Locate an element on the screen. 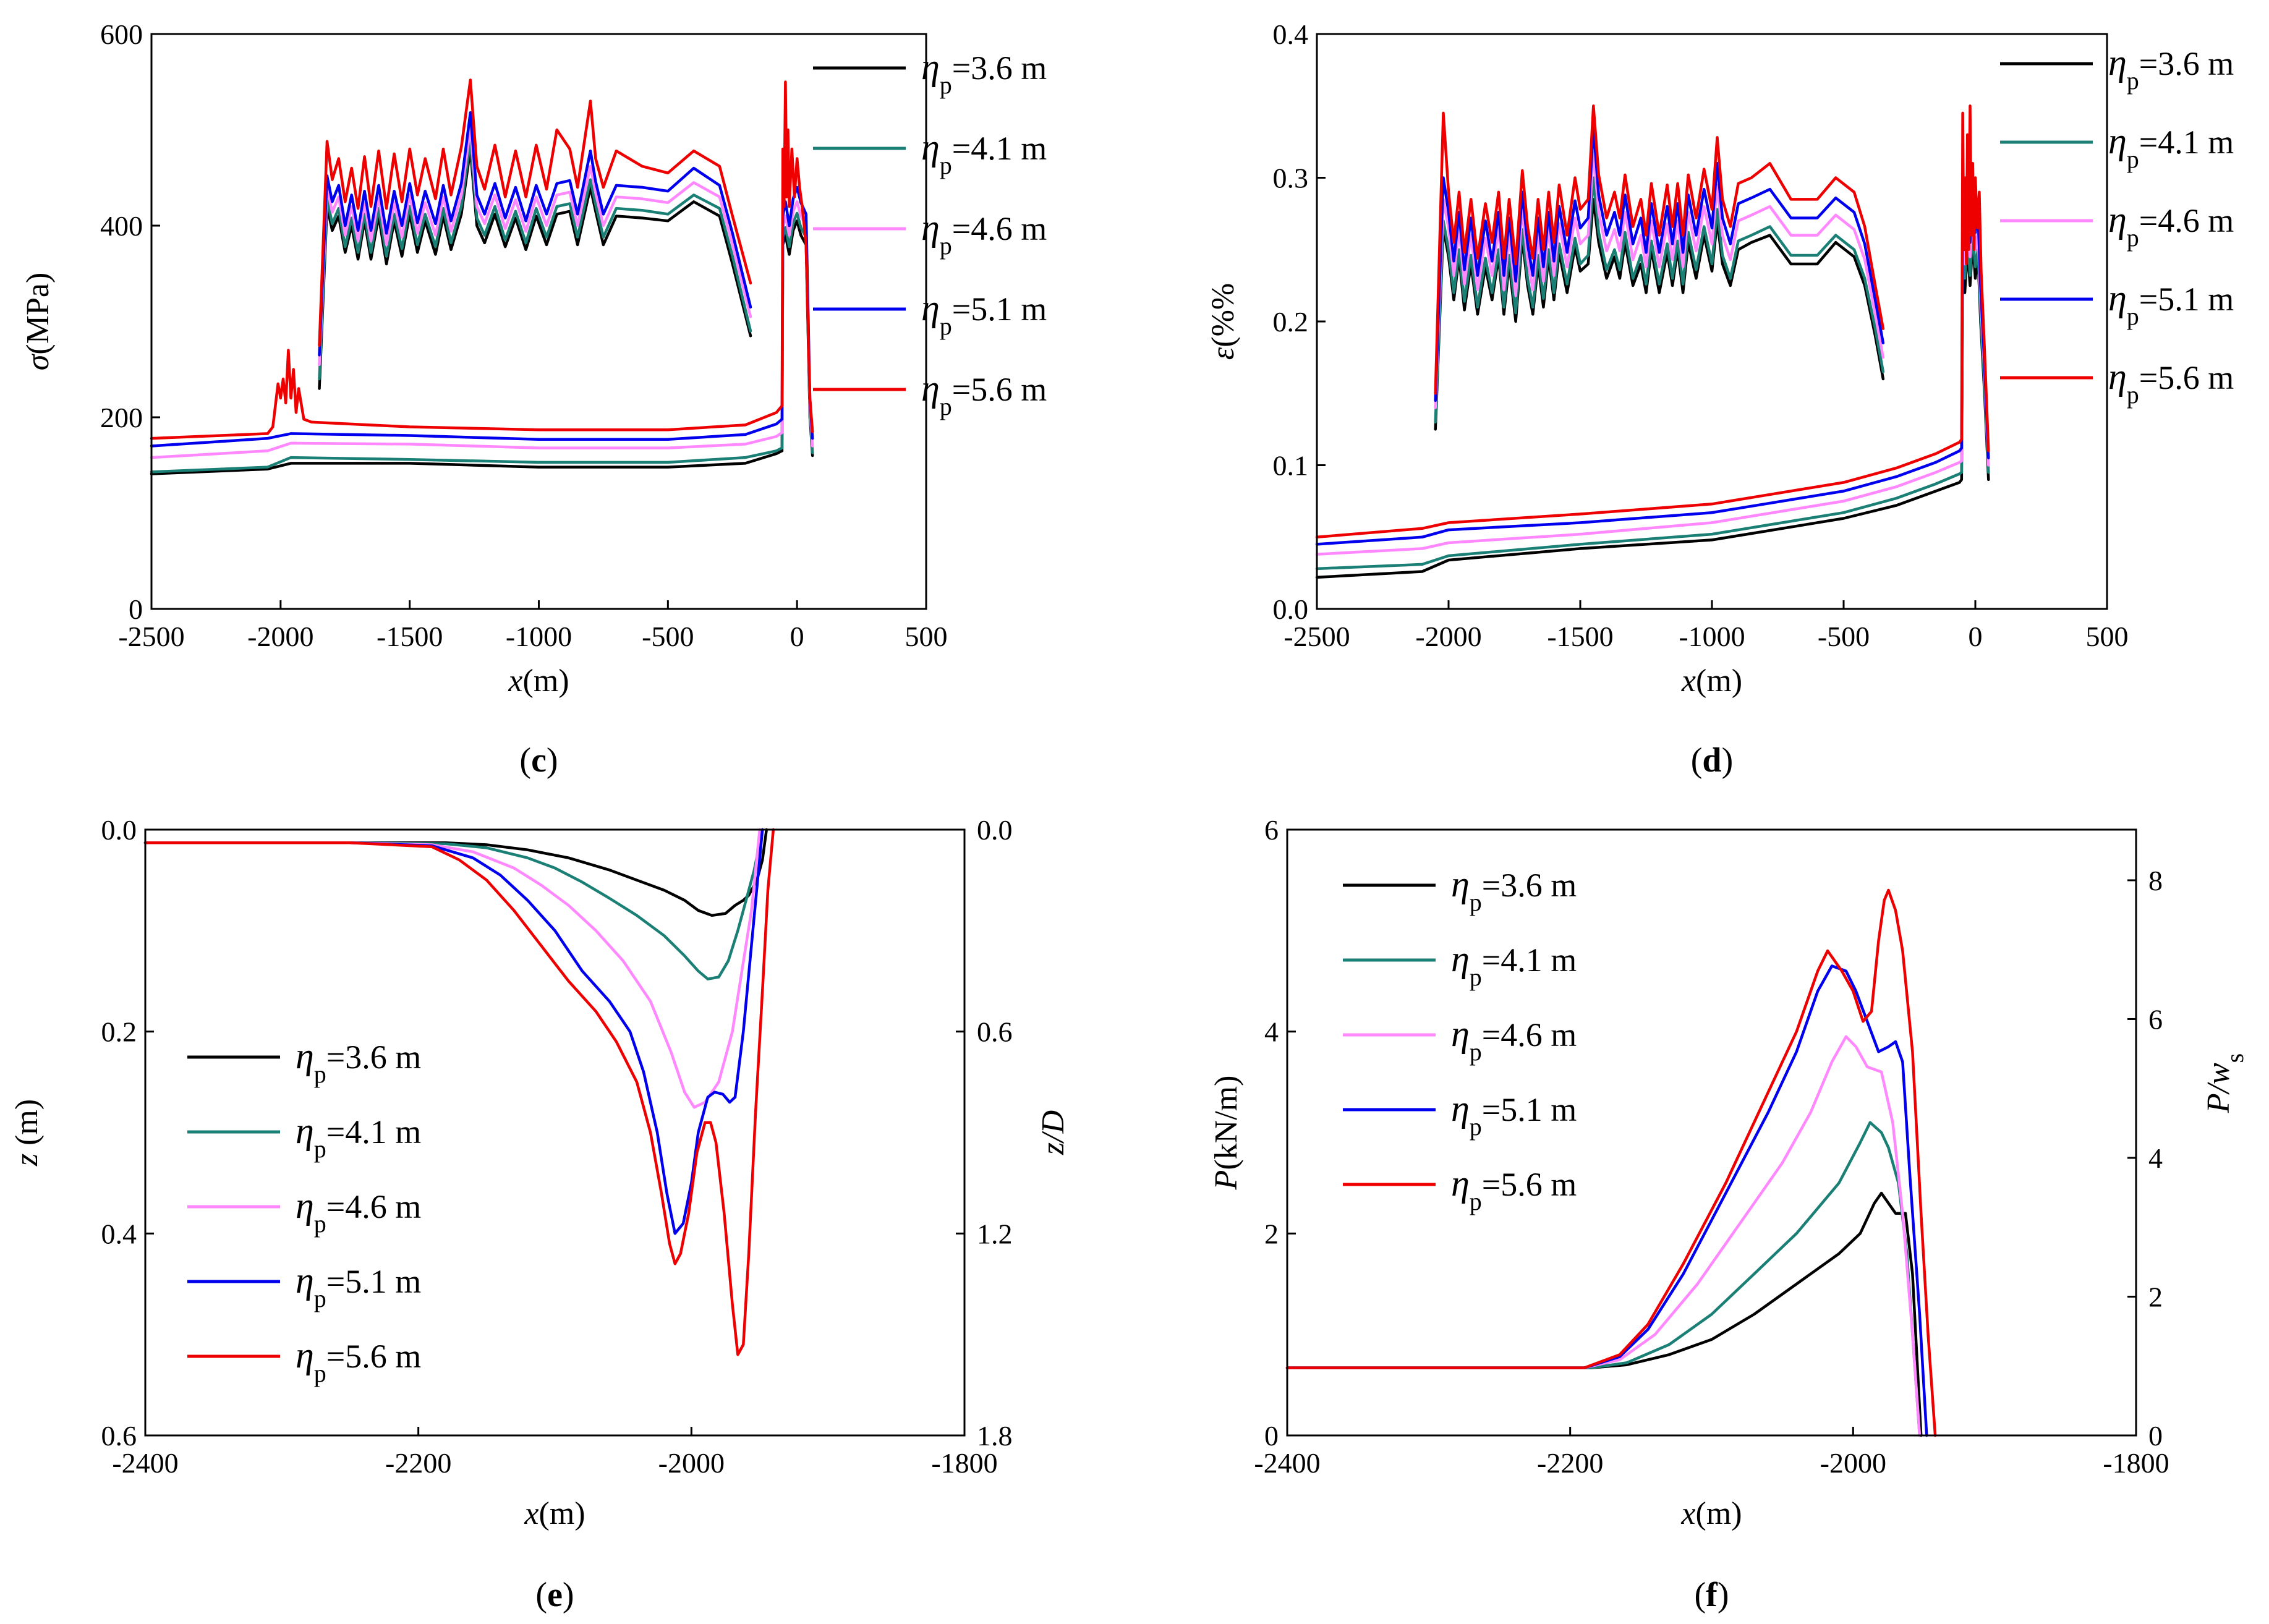 The image size is (2269, 1624). e-xlabel: x(m) is located at coordinates (554, 1514).